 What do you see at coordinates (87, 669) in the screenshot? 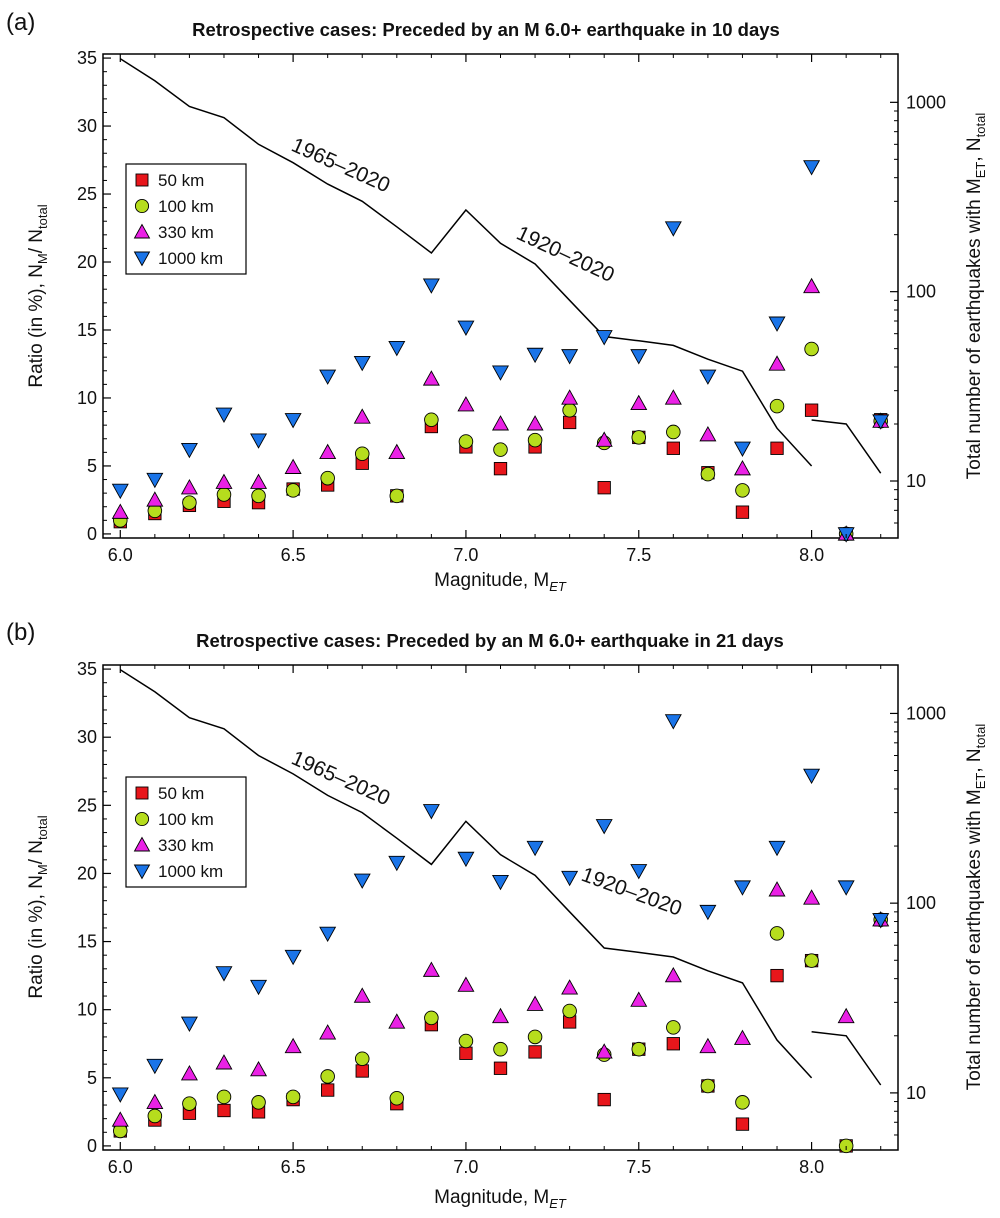
I see `panel-b-y-tick-label: 35` at bounding box center [87, 669].